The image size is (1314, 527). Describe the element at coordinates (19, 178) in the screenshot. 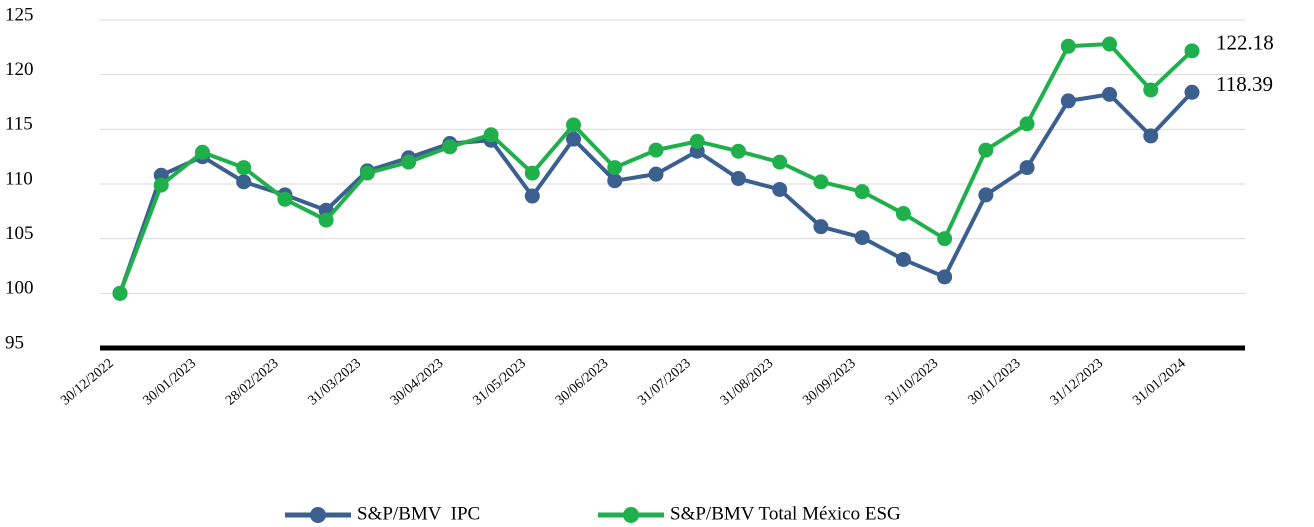

I see `y-tick-label: 110` at that location.